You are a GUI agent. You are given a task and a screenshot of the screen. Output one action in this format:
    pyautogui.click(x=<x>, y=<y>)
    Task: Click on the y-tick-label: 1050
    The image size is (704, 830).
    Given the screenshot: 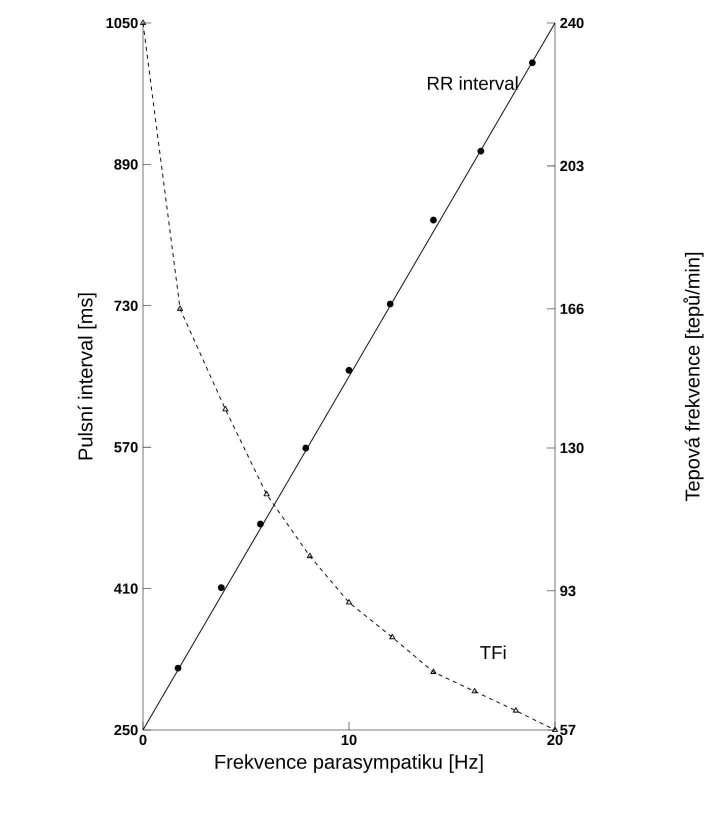 What is the action you would take?
    pyautogui.click(x=122, y=23)
    